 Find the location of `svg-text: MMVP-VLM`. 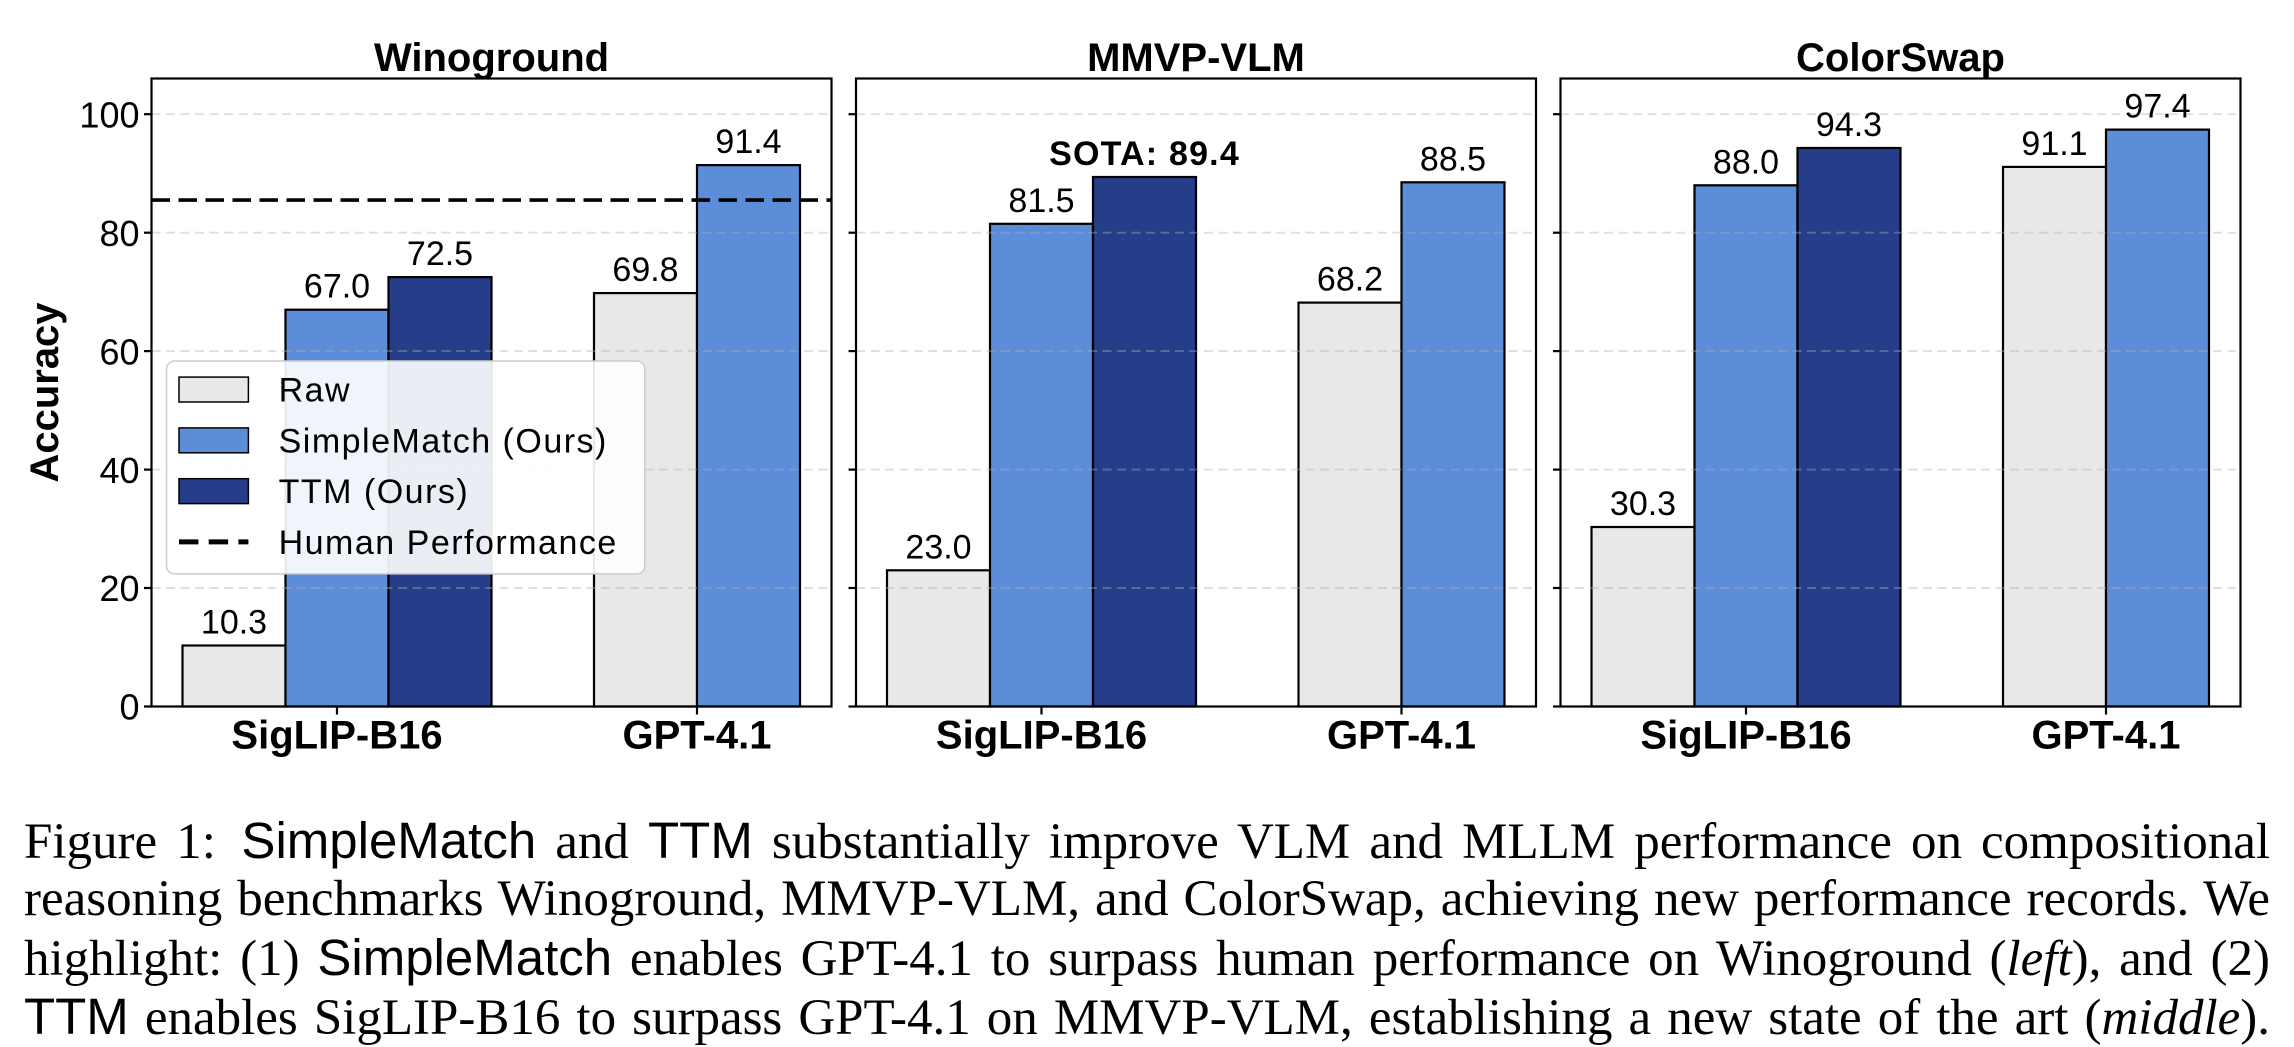

svg-text: MMVP-VLM is located at coordinates (1196, 58).